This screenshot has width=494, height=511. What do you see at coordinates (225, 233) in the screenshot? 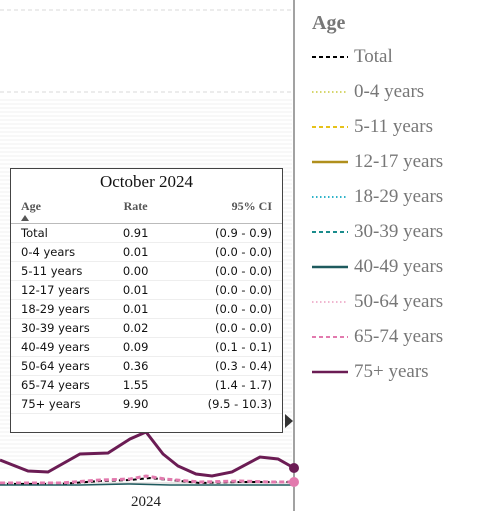
I see `cell-ci: (0.9 - 0.9)` at bounding box center [225, 233].